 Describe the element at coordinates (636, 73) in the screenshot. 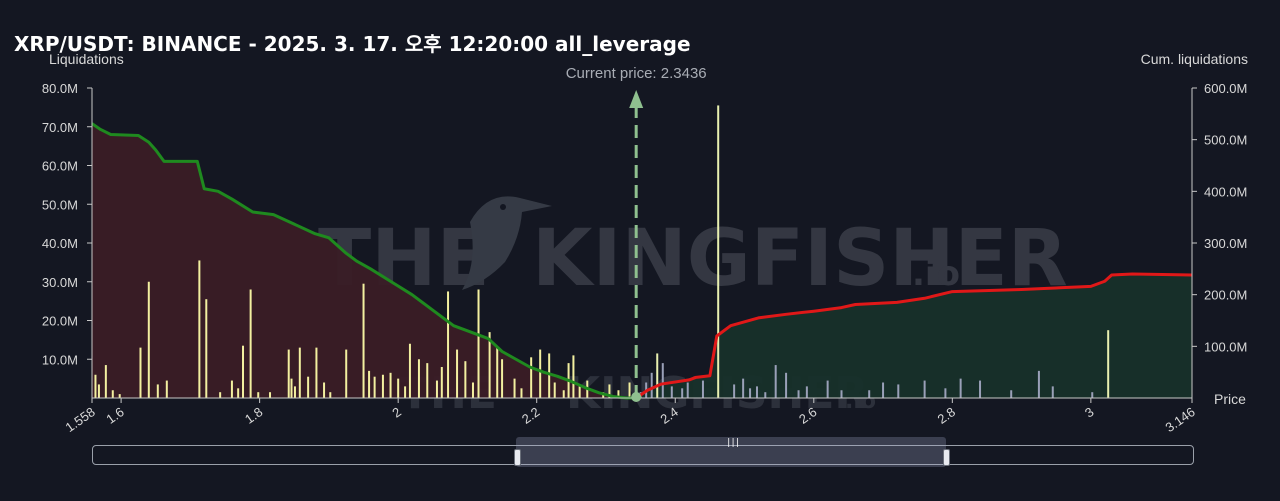

I see `current-price-label: Current price: 2.3436` at that location.